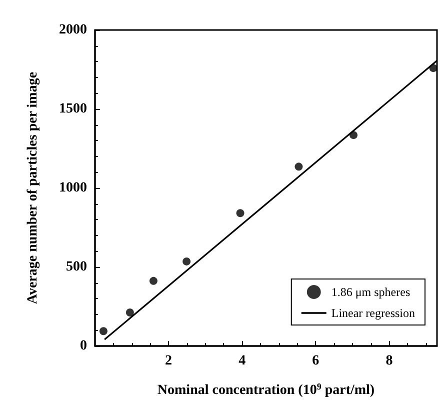 This screenshot has width=447, height=415. Describe the element at coordinates (389, 361) in the screenshot. I see `x-tick-label: 8` at that location.